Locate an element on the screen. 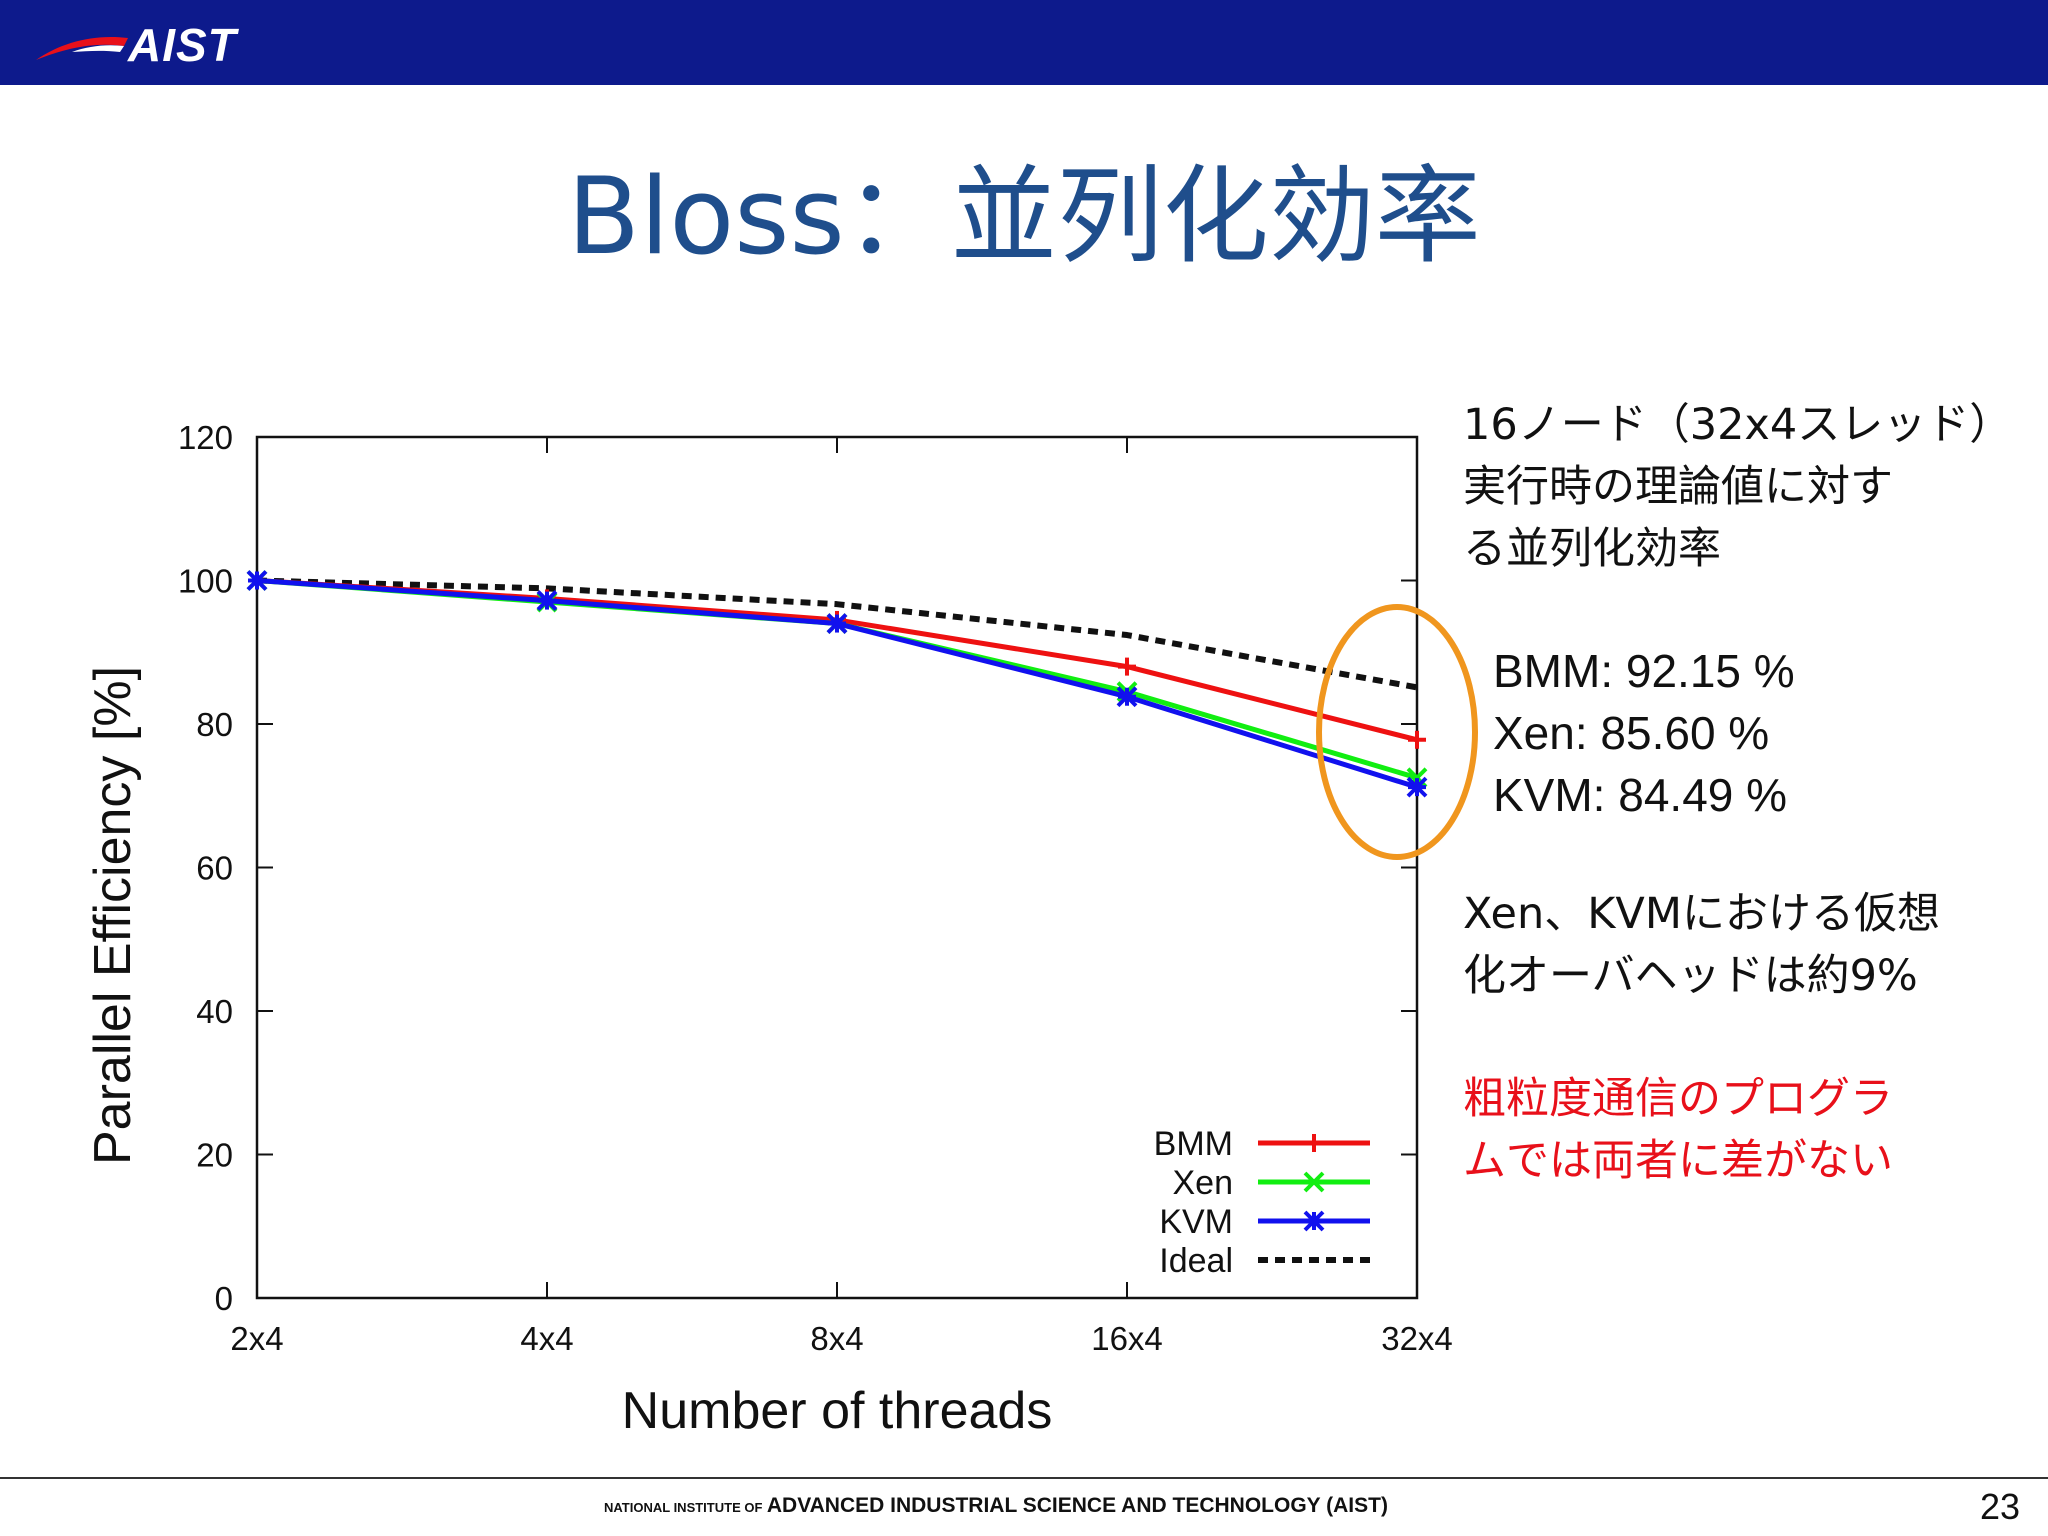 This screenshot has height=1536, width=2048. series-line-ideal is located at coordinates (837, 634).